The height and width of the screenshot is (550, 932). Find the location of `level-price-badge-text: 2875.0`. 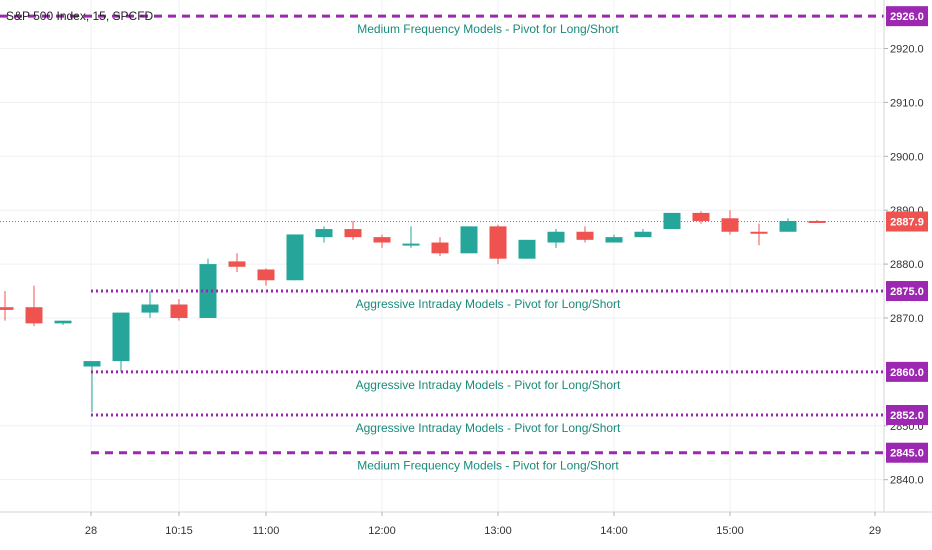

level-price-badge-text: 2875.0 is located at coordinates (907, 292).